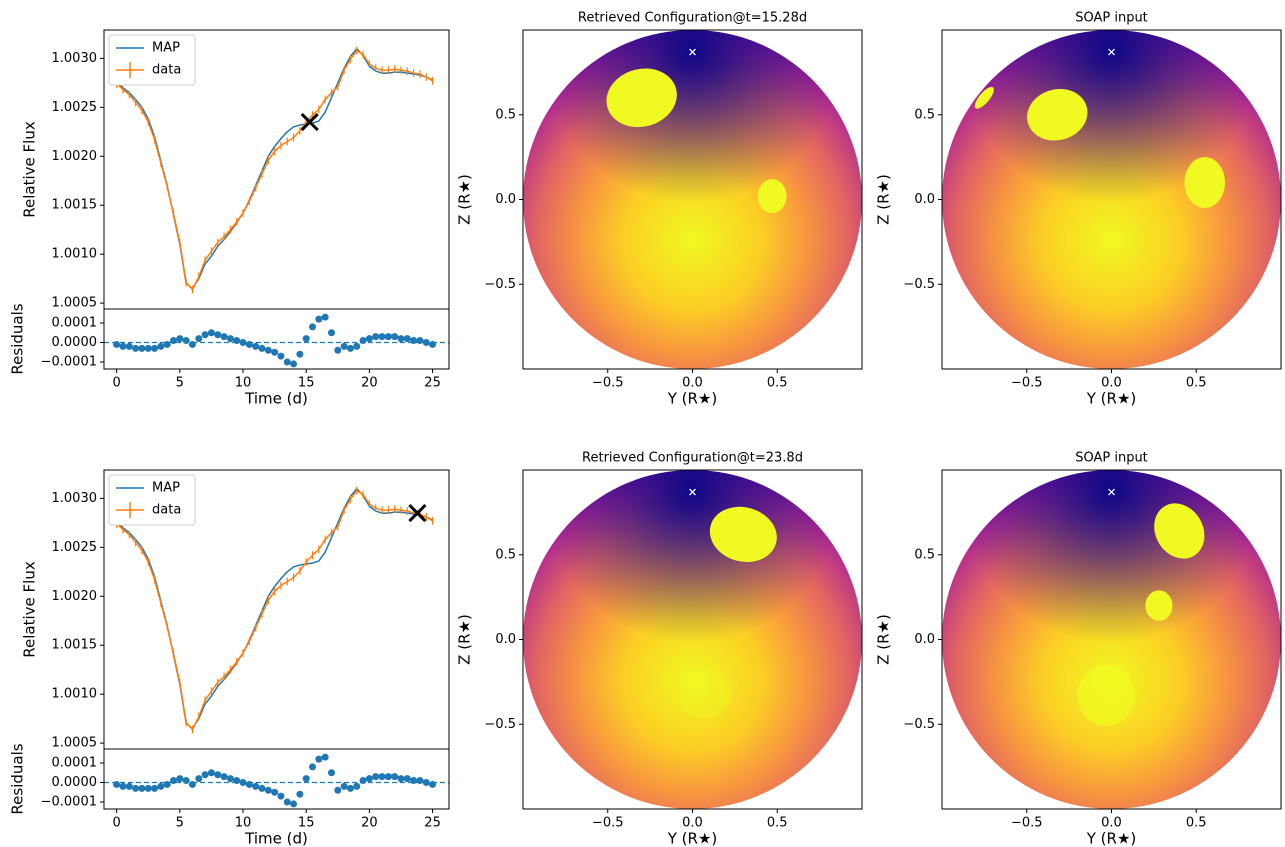 This screenshot has width=1285, height=847. What do you see at coordinates (69, 801) in the screenshot?
I see `y-tick-label: −0.0001` at bounding box center [69, 801].